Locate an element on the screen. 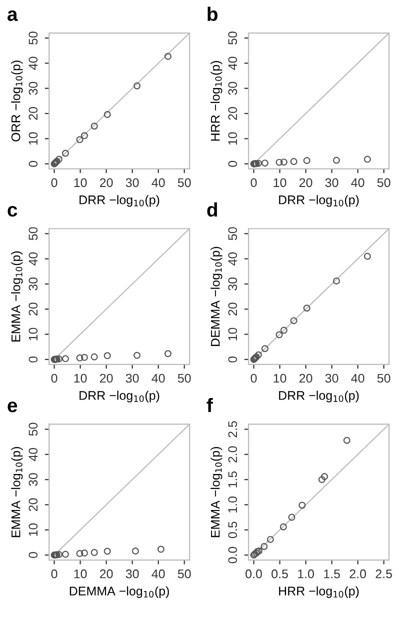  y-tick-label: 1.5 is located at coordinates (233, 479).